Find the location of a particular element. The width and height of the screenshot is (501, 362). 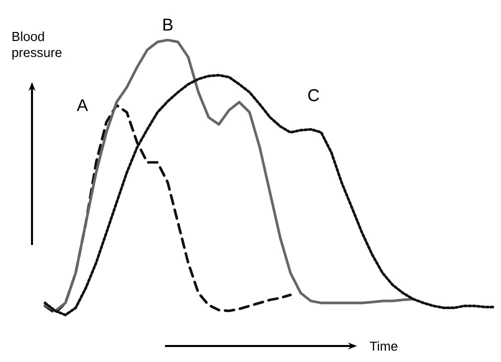

y-axis-title: Blood pressure is located at coordinates (37, 46).